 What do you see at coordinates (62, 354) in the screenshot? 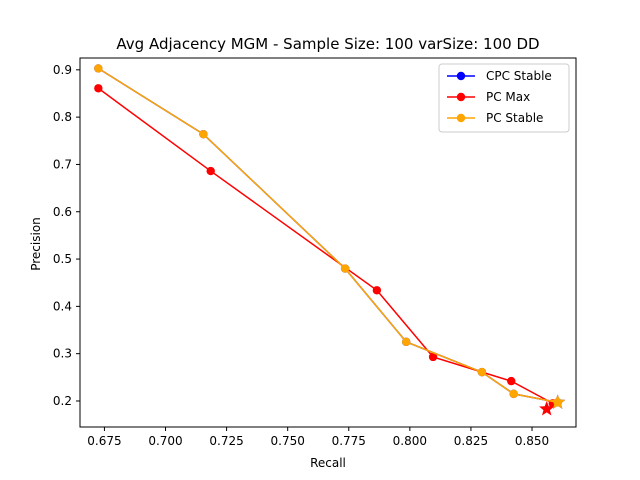
I see `y-tick-label-1: 0.3` at bounding box center [62, 354].